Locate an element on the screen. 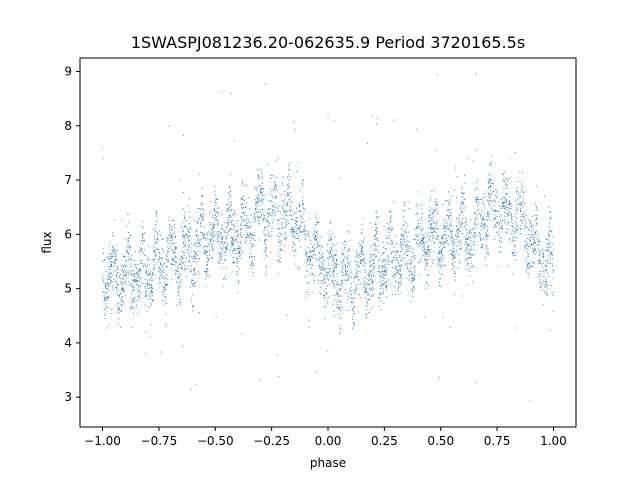 The height and width of the screenshot is (480, 640). y-tick-label: 4 is located at coordinates (68, 343).